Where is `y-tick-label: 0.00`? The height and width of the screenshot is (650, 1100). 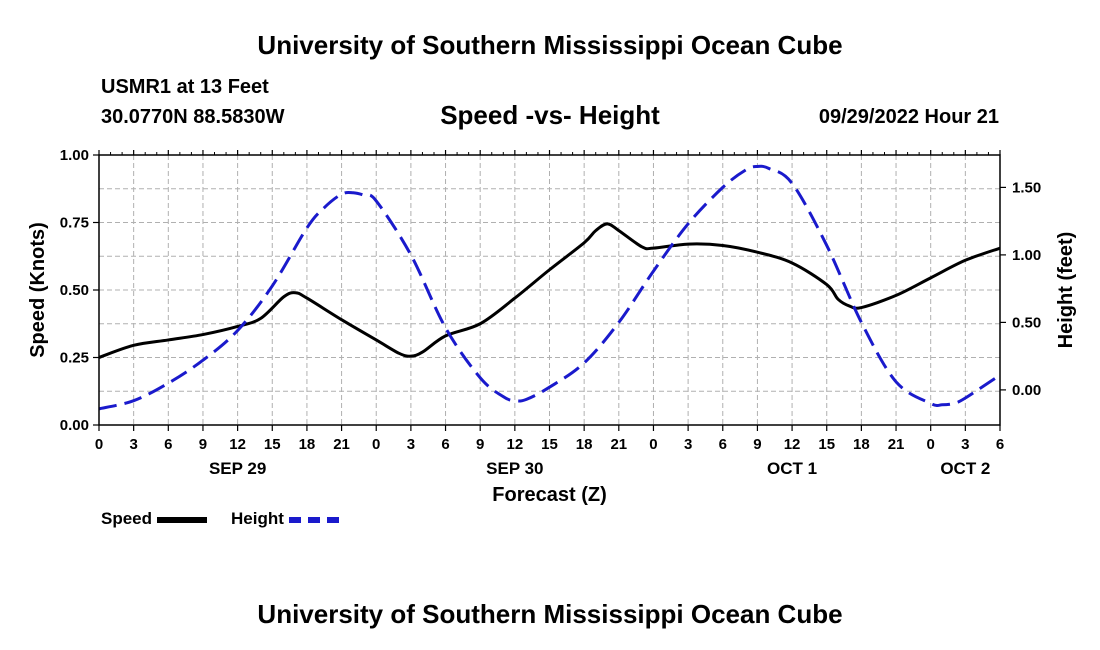 y-tick-label: 0.00 is located at coordinates (74, 425).